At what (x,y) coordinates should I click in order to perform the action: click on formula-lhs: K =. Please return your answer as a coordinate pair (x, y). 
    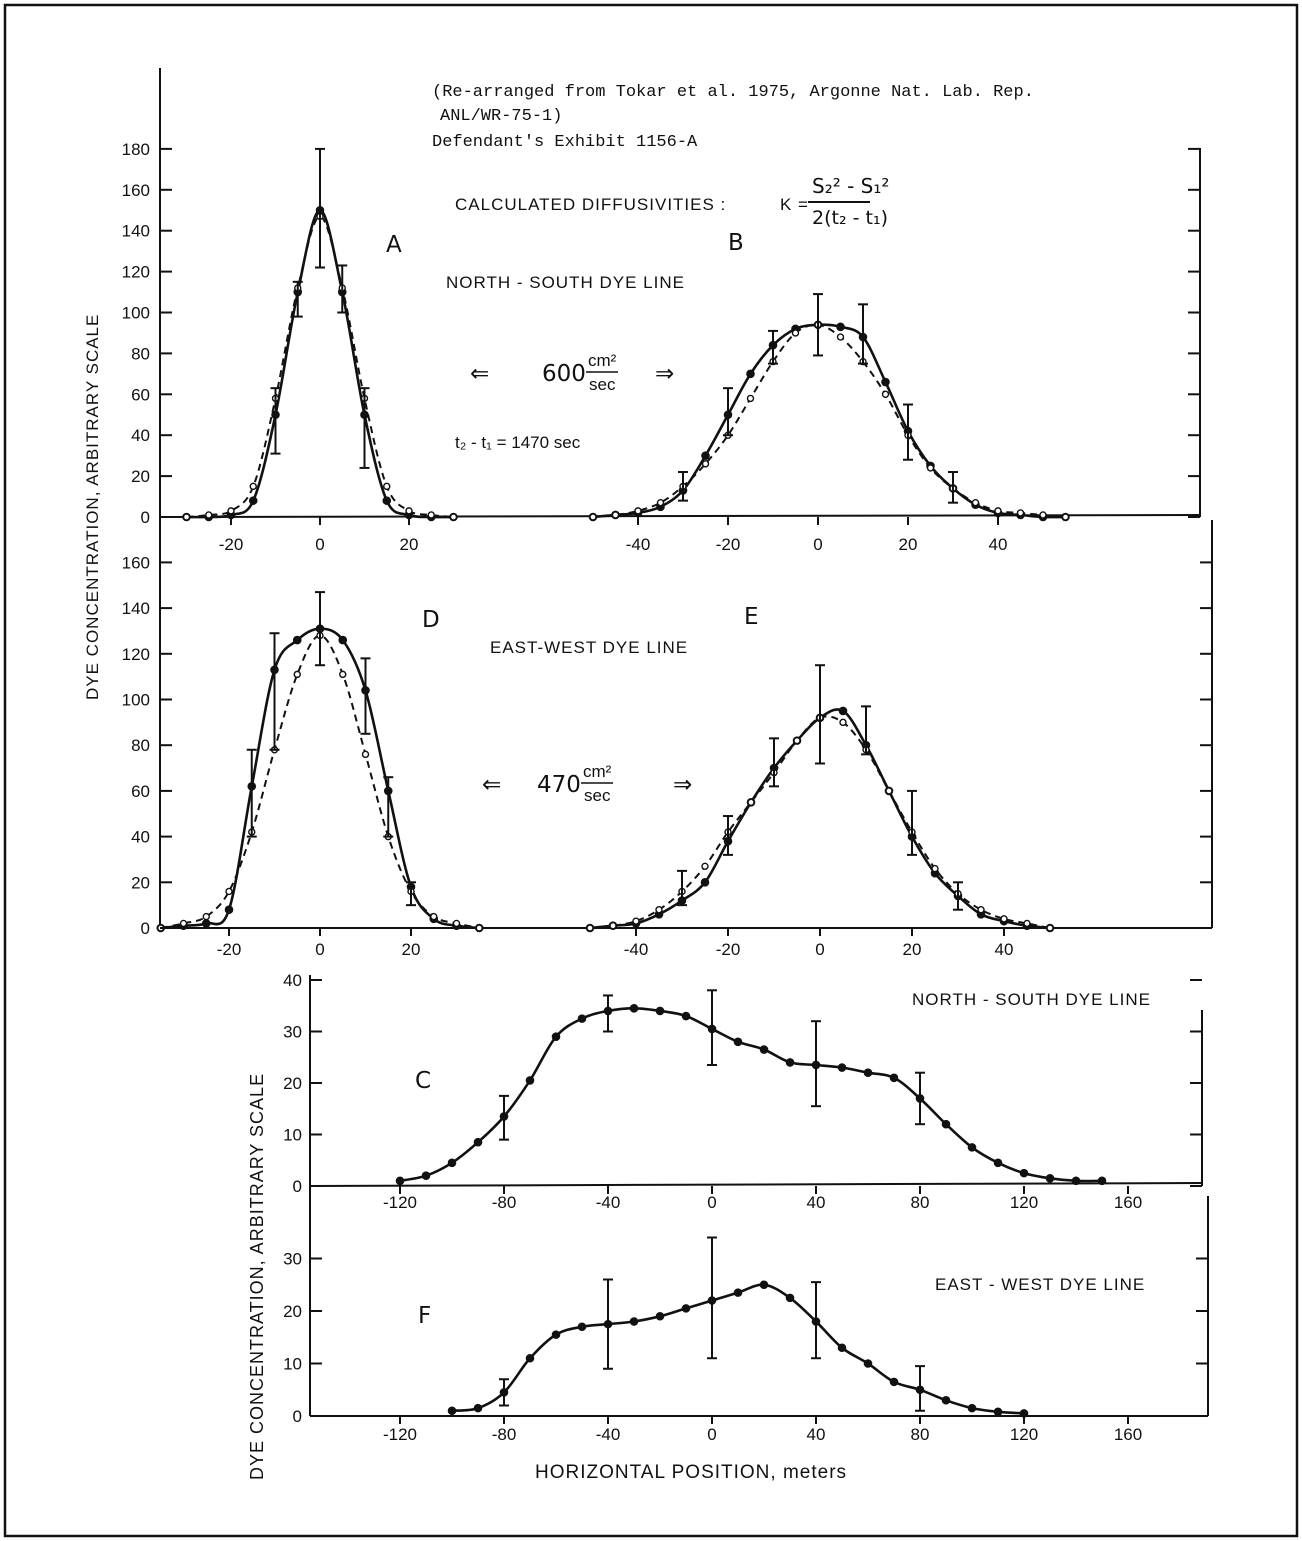
    Looking at the image, I should click on (794, 204).